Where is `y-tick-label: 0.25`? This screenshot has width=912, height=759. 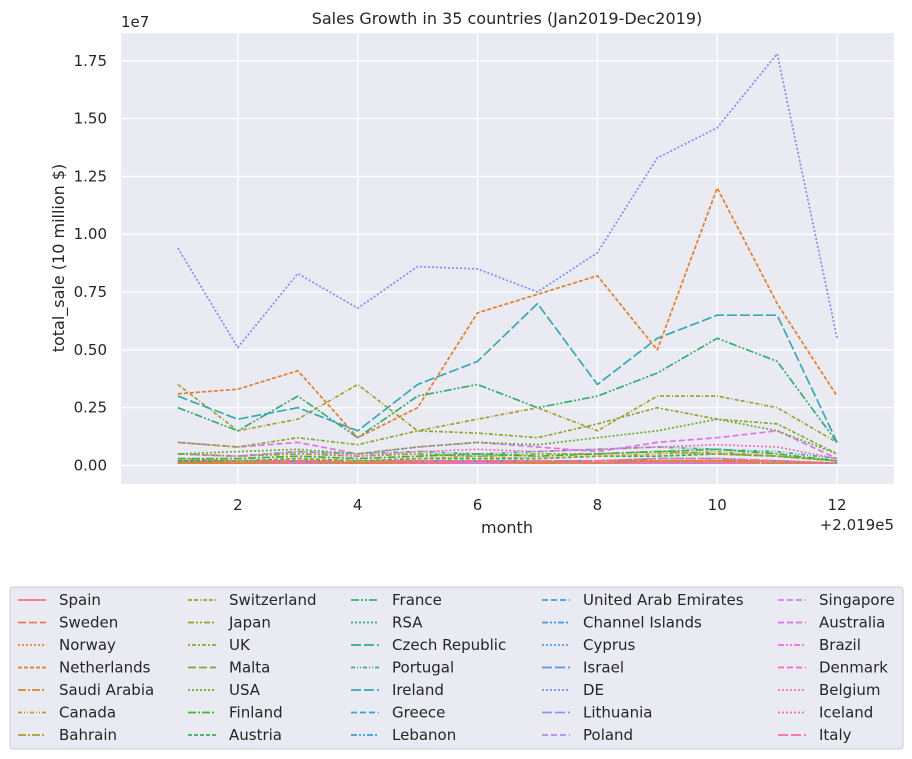
y-tick-label: 0.25 is located at coordinates (90, 408).